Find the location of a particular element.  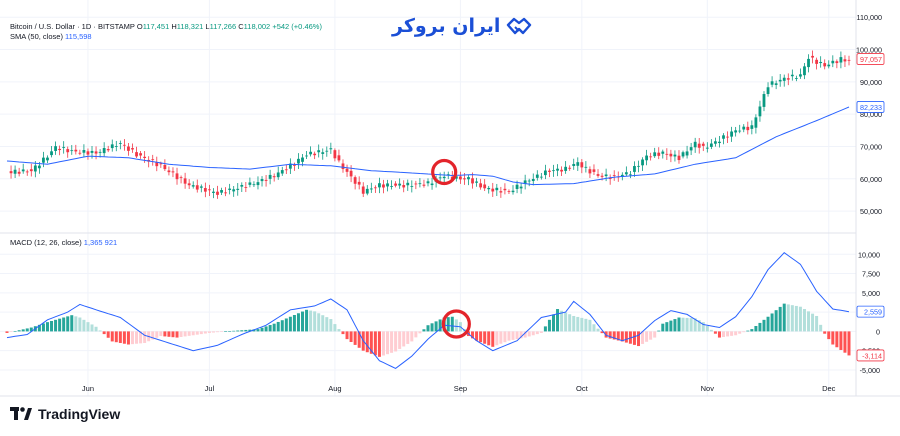

sma-legend: SMA (50, close) 115,598 is located at coordinates (51, 37).